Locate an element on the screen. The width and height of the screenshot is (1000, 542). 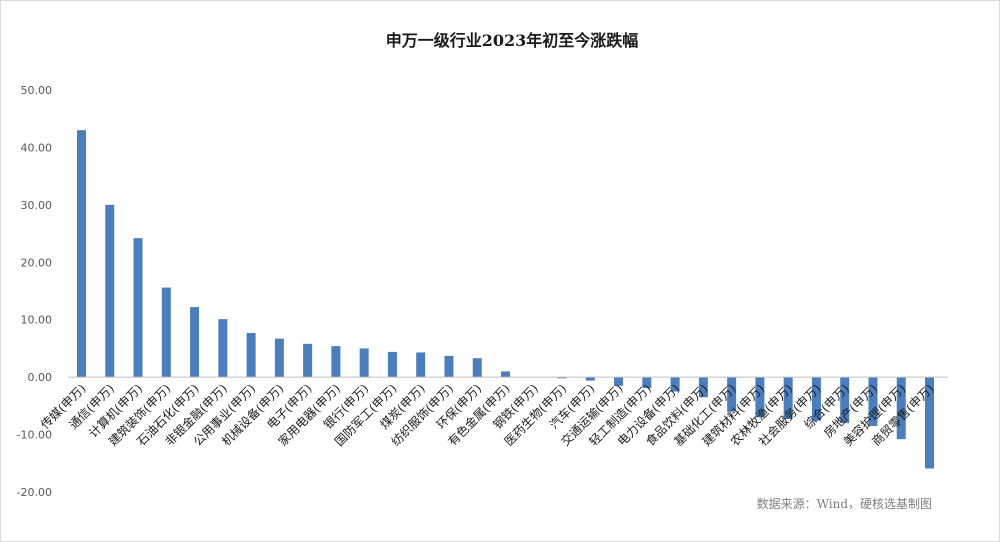
y-tick-label: 30.00 is located at coordinates (37, 205).